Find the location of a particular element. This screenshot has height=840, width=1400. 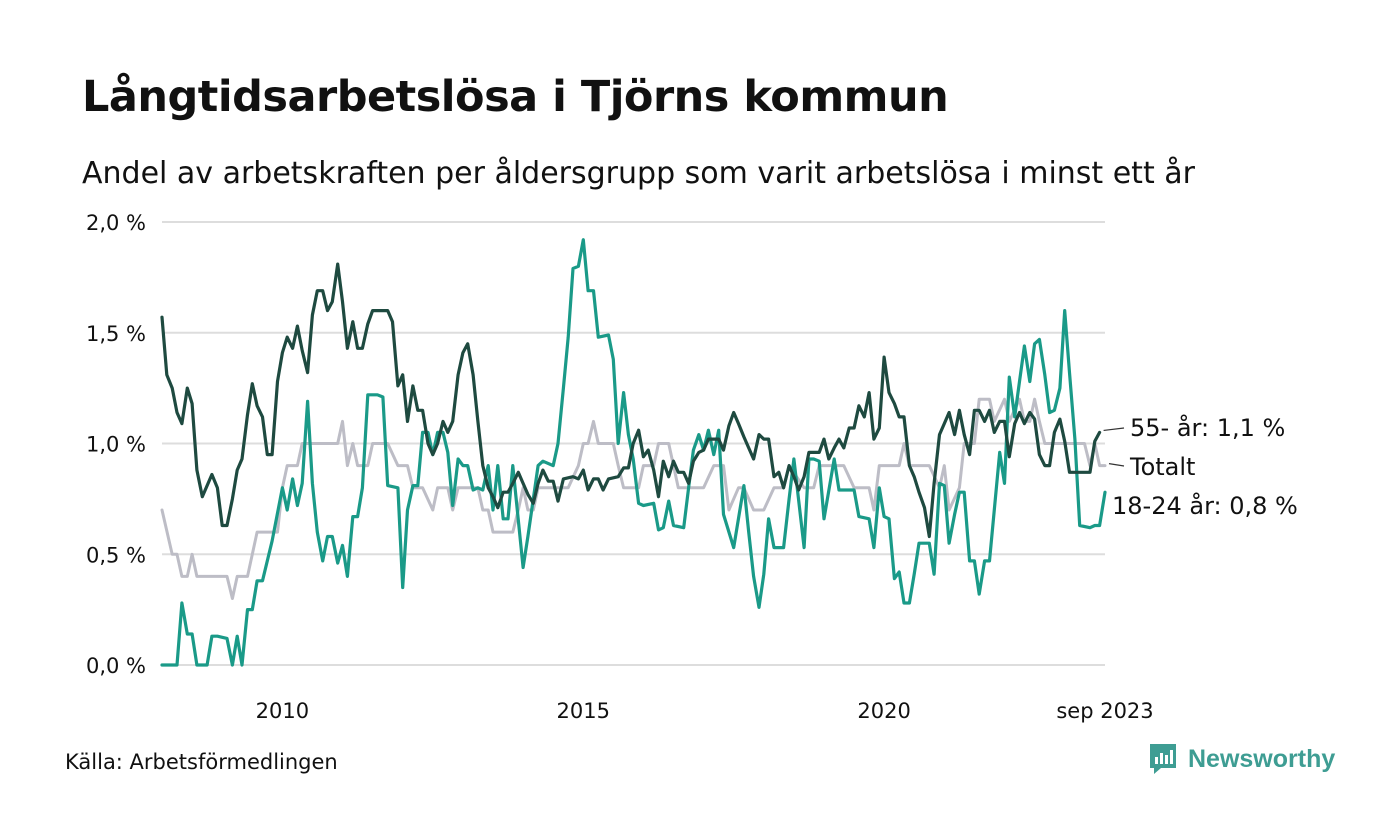

x-tick-label: 2010 is located at coordinates (282, 711).